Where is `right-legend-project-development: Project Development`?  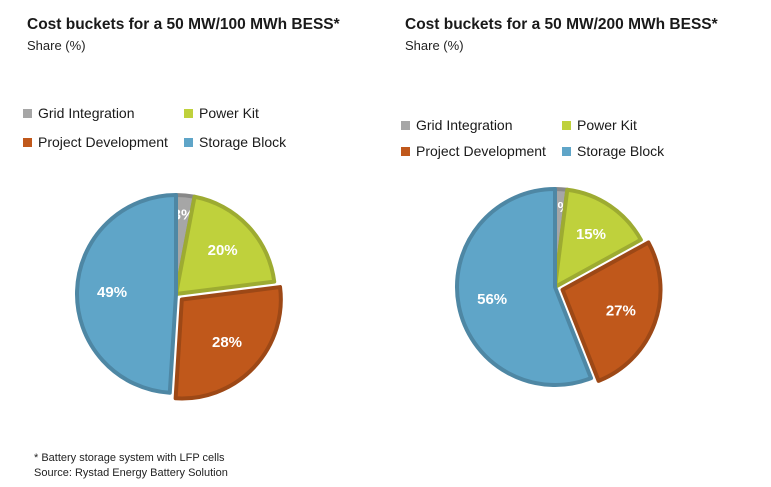
right-legend-project-development: Project Development is located at coordinates (473, 151).